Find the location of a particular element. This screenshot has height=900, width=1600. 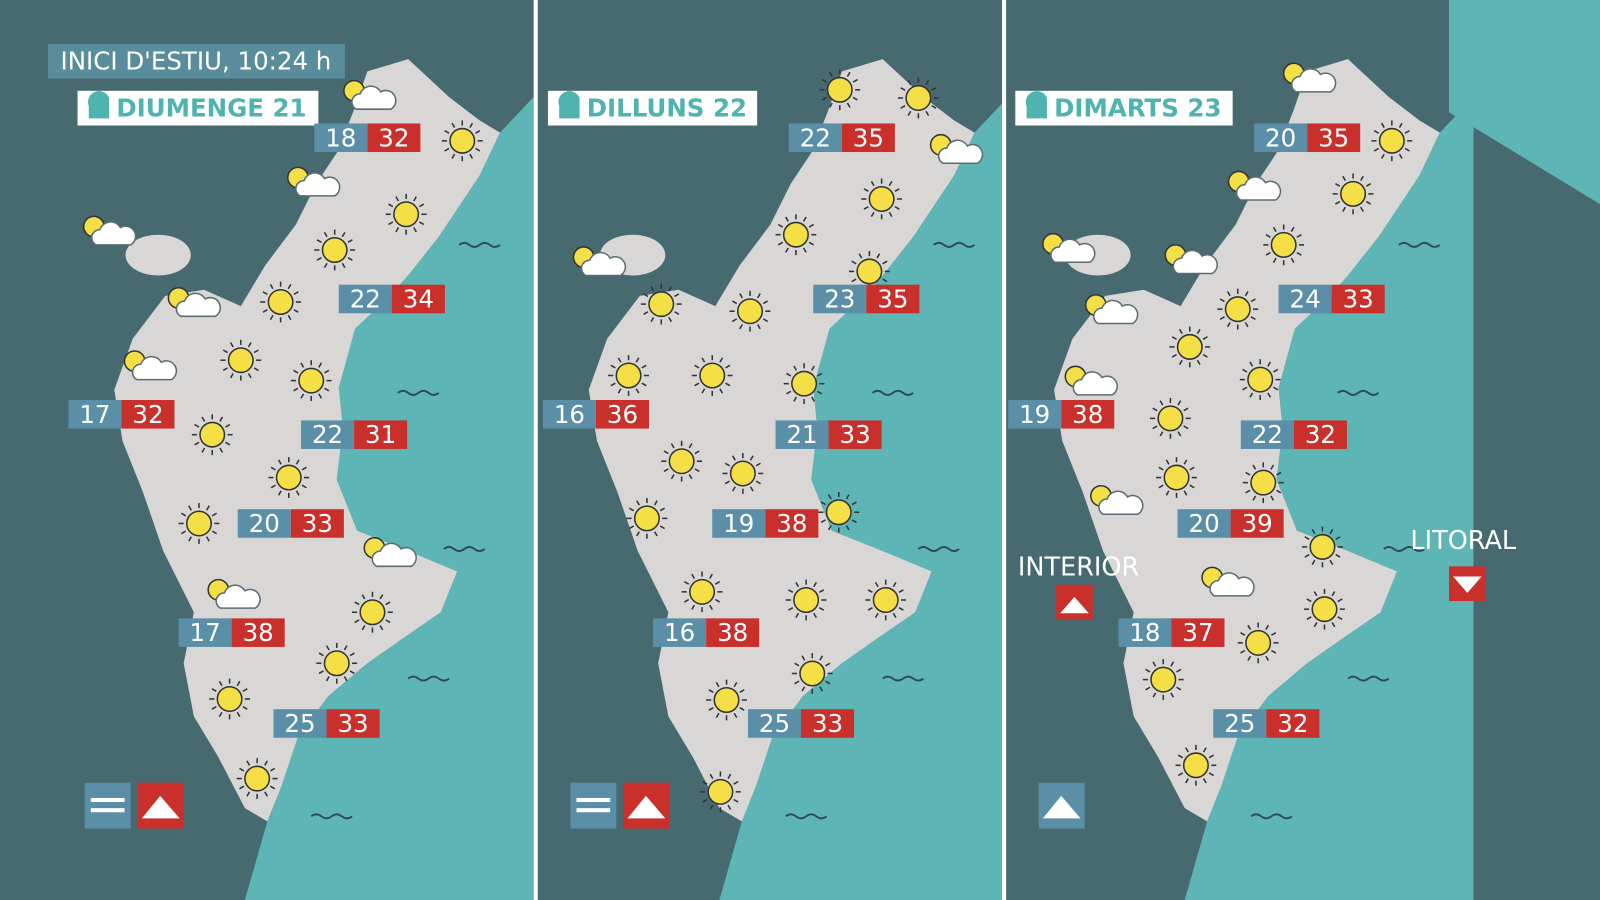

day-label: DIMARTS 23 is located at coordinates (1137, 108).